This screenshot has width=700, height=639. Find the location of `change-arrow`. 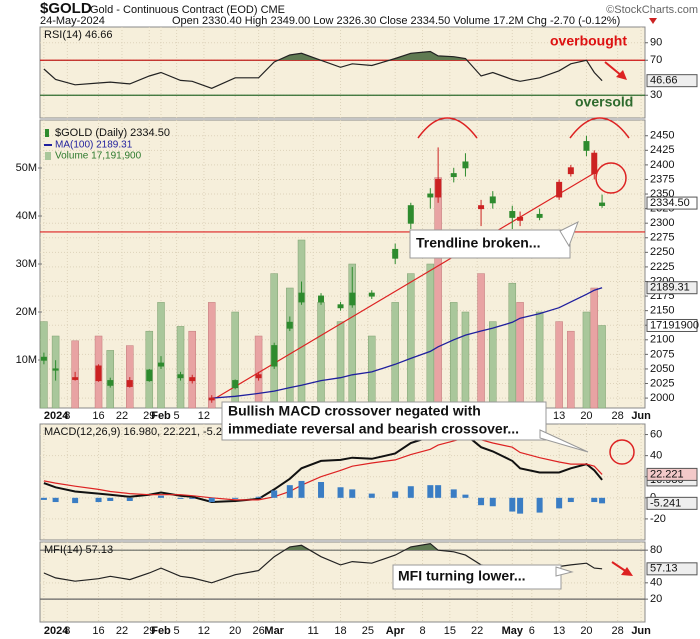

change-arrow is located at coordinates (653, 21).